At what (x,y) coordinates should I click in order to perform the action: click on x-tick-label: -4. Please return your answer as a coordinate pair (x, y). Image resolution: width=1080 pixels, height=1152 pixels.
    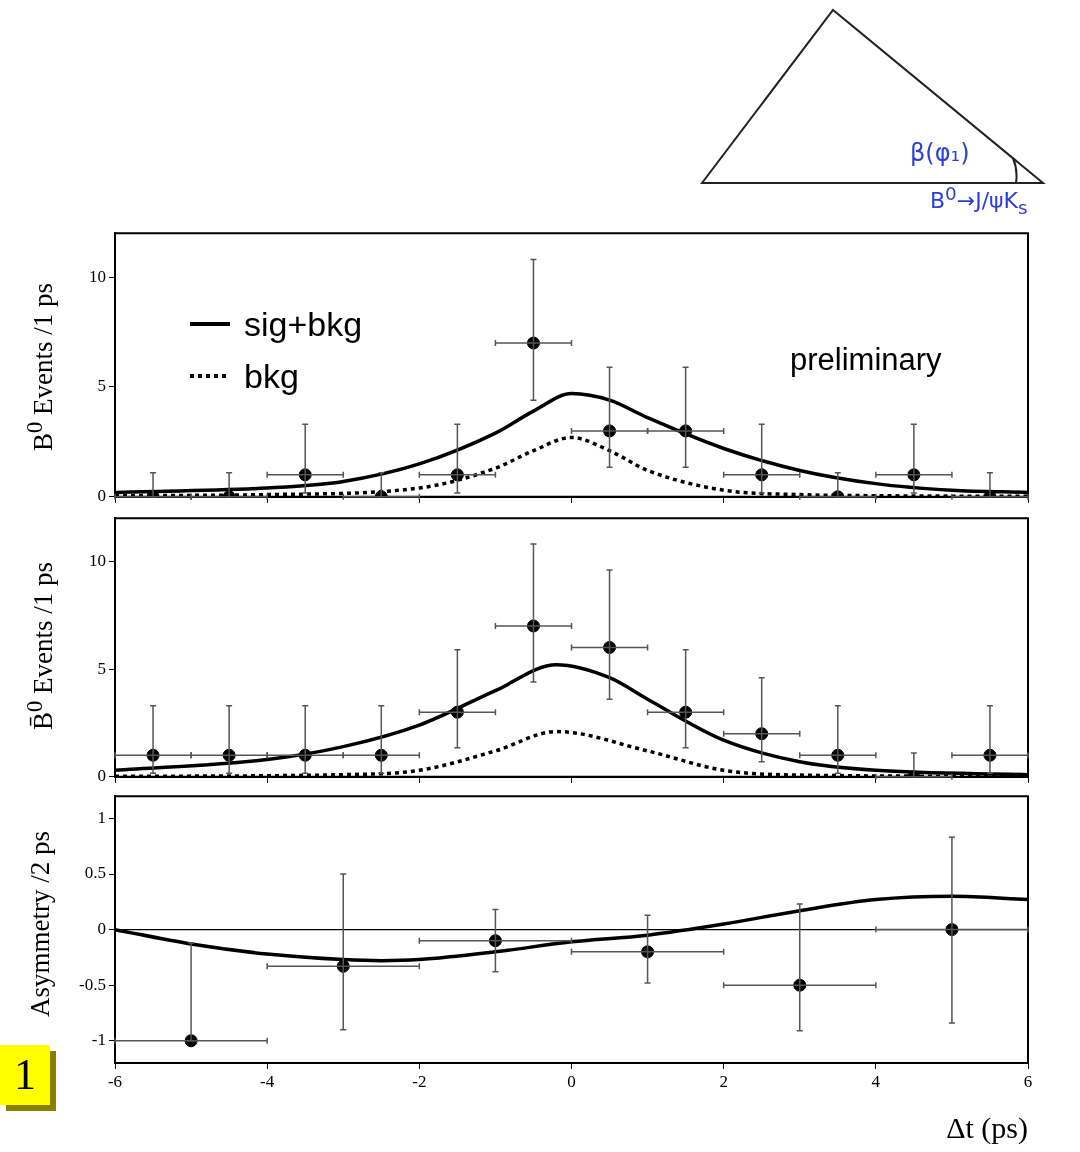
    Looking at the image, I should click on (267, 1081).